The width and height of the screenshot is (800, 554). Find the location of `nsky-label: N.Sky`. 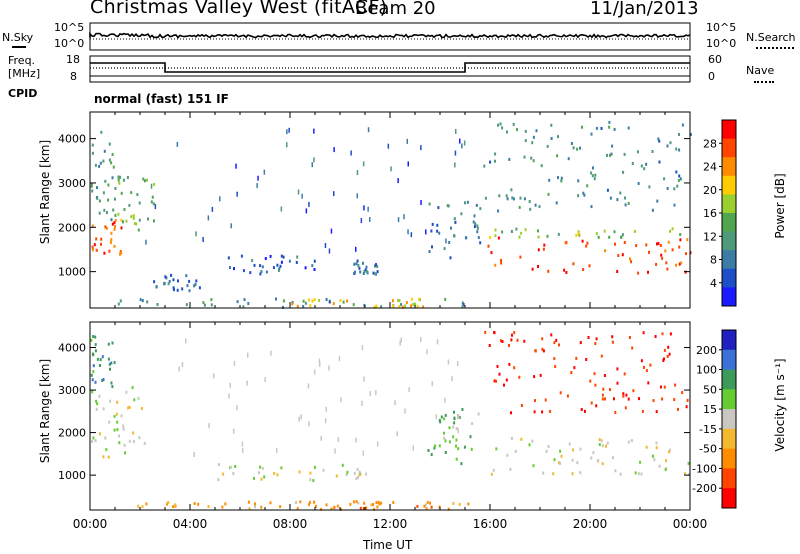

nsky-label: N.Sky is located at coordinates (18, 37).